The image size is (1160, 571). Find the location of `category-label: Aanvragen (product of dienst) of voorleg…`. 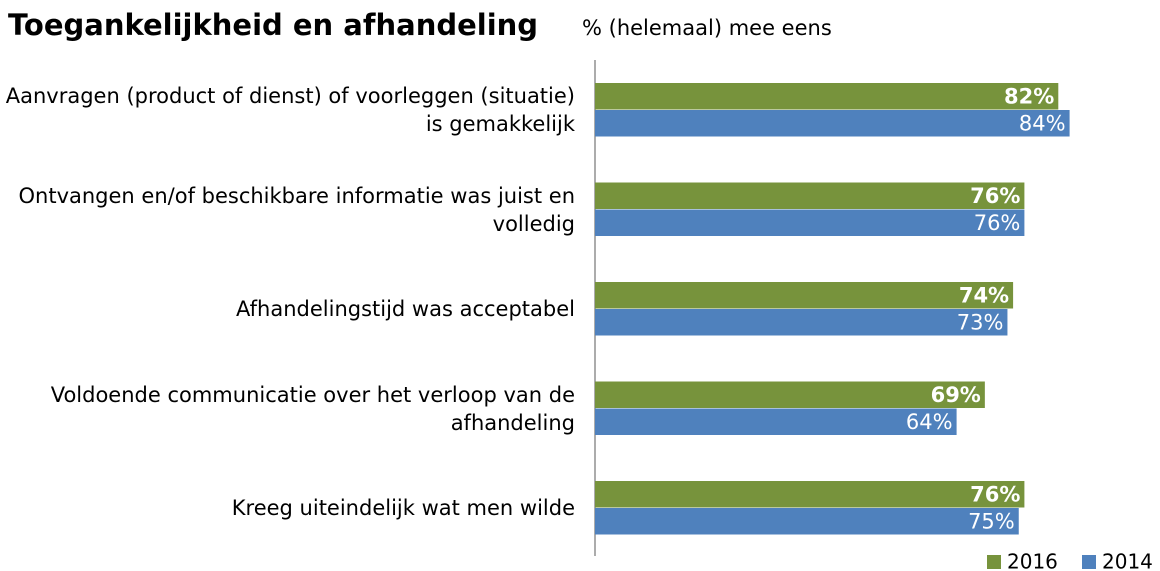

category-label: Aanvragen (product of dienst) of voorleg… is located at coordinates (290, 110).